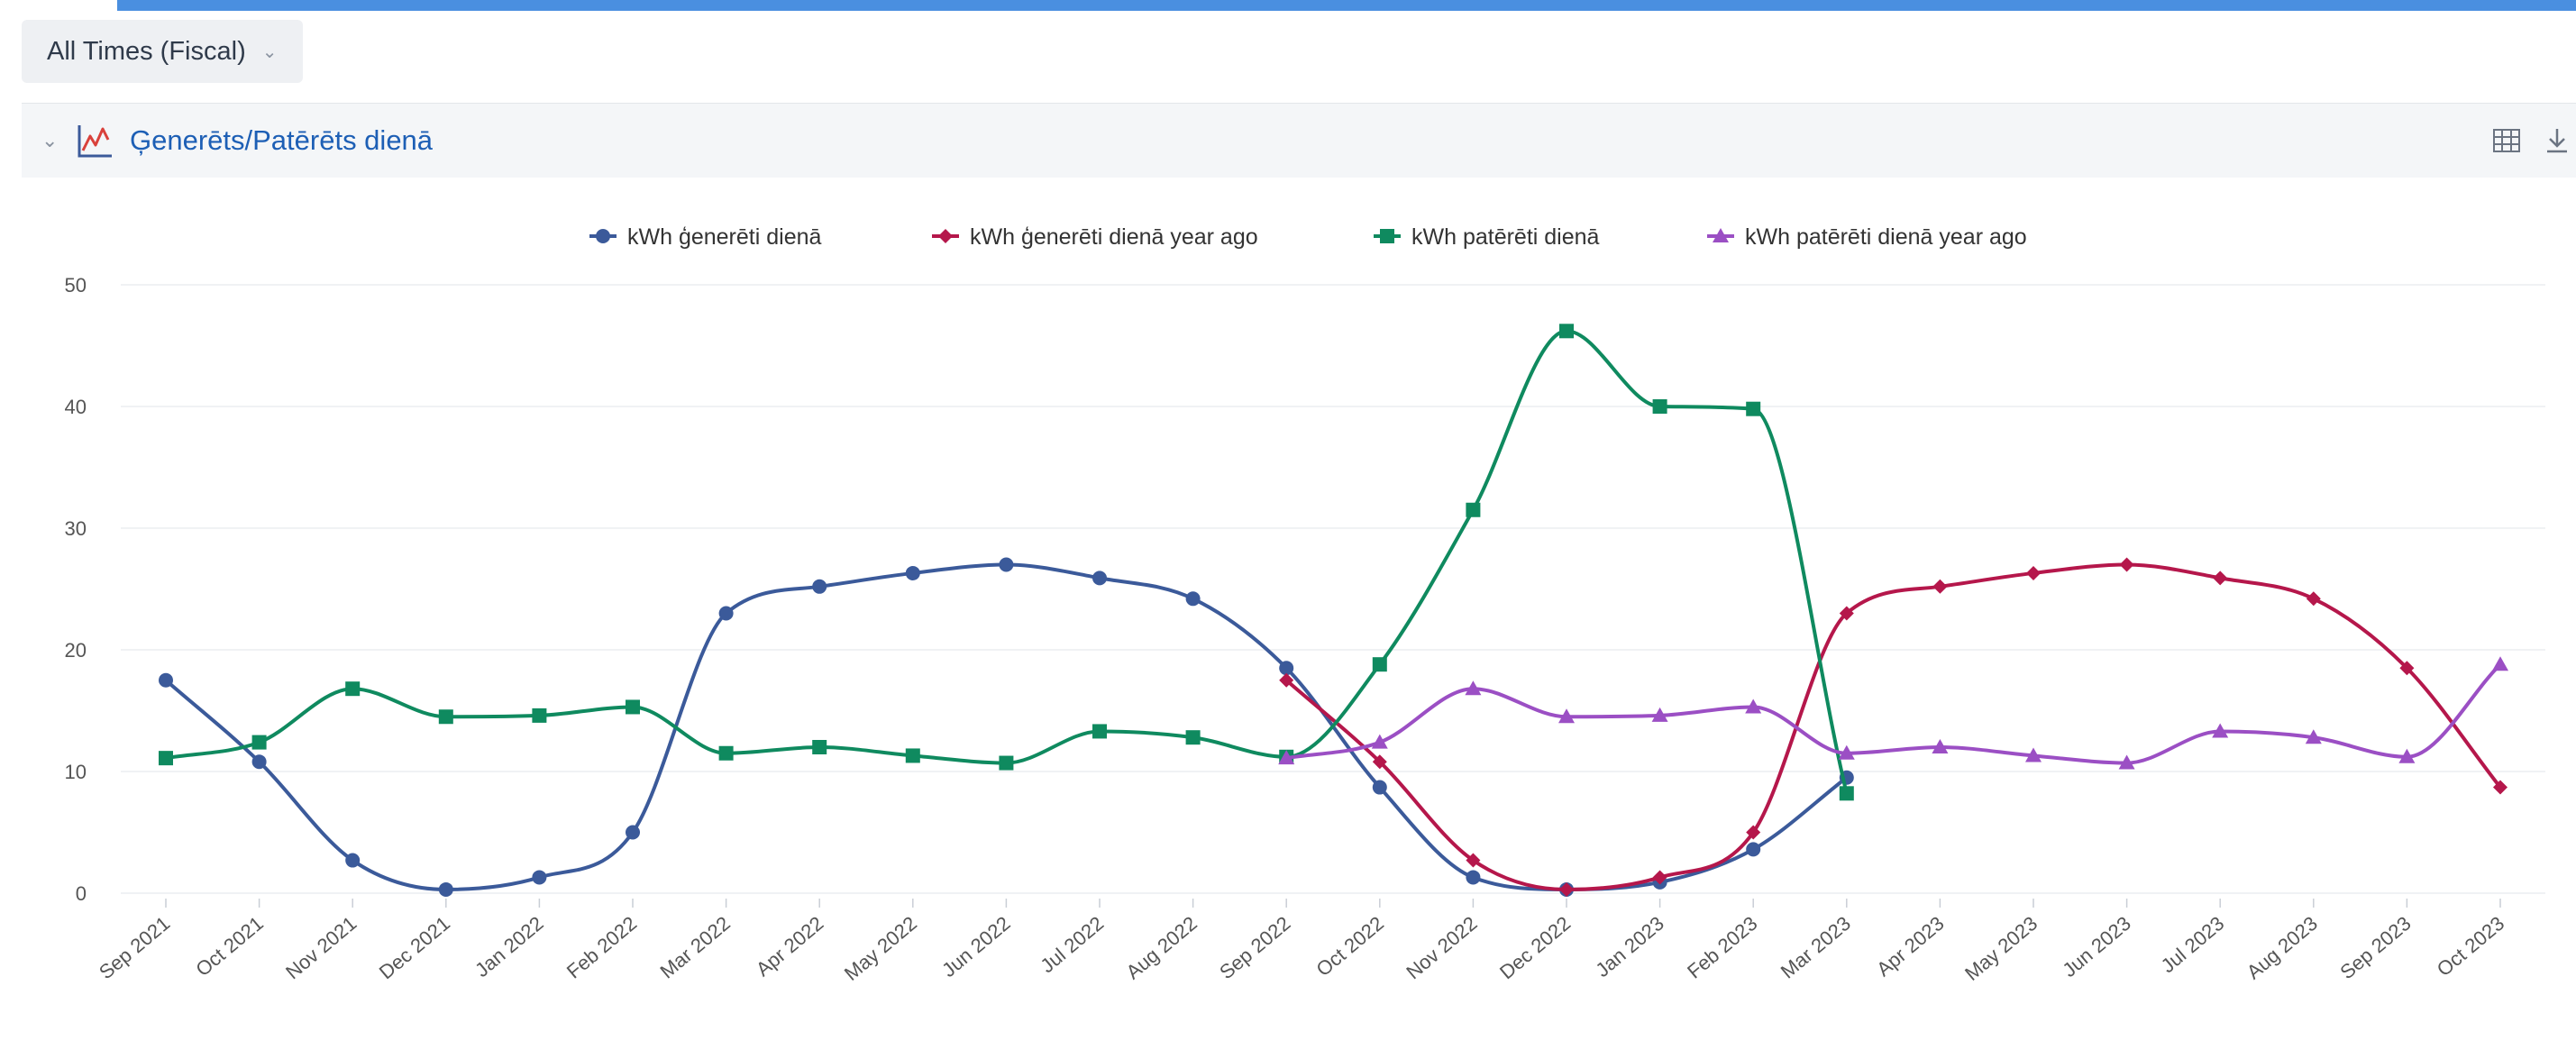 The image size is (2576, 1059). What do you see at coordinates (2375, 948) in the screenshot?
I see `x-tick-label: Sep 2023` at bounding box center [2375, 948].